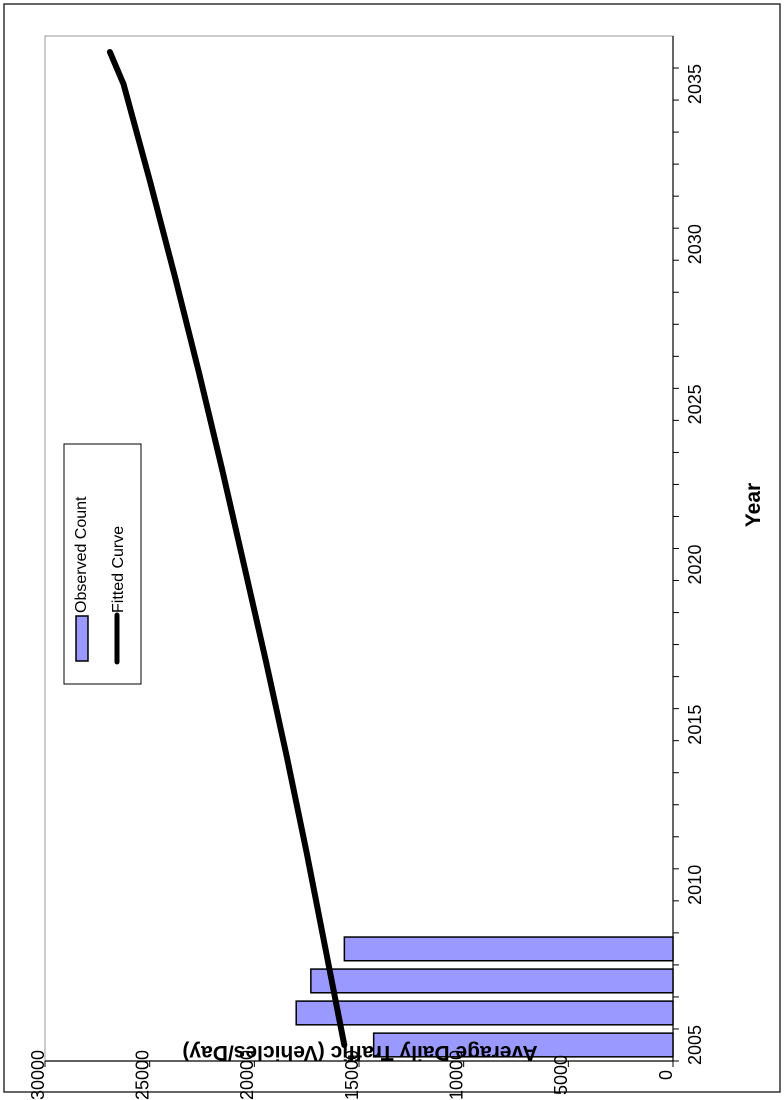 The width and height of the screenshot is (784, 1100). What do you see at coordinates (695, 725) in the screenshot?
I see `x-tick-label: 2015` at bounding box center [695, 725].